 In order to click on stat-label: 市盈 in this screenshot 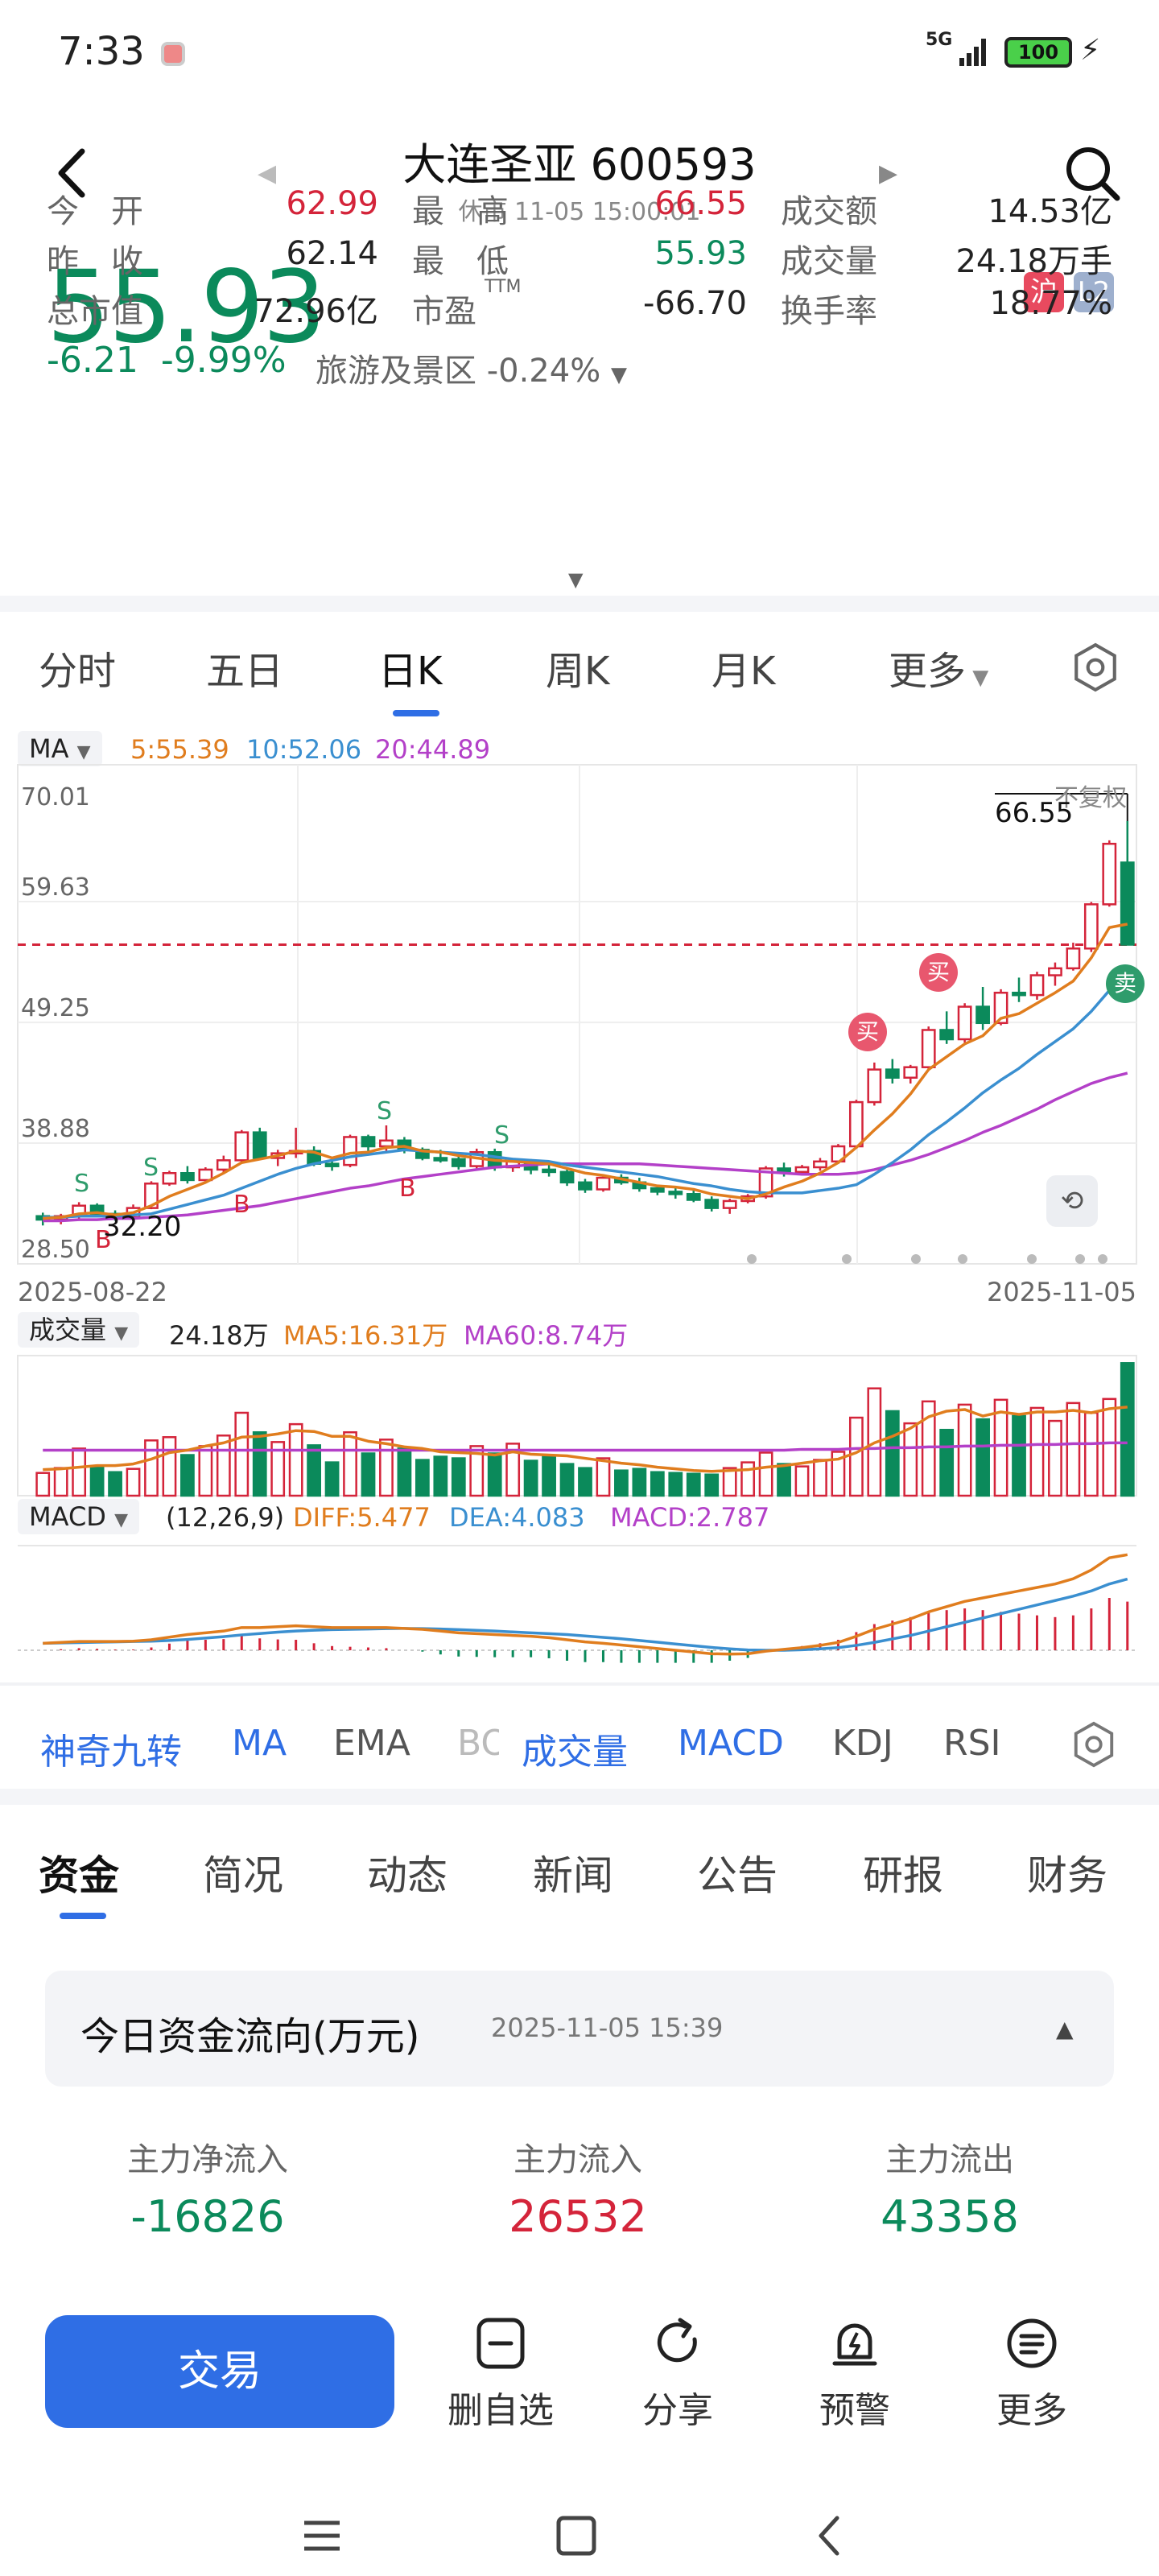, I will do `click(444, 311)`.